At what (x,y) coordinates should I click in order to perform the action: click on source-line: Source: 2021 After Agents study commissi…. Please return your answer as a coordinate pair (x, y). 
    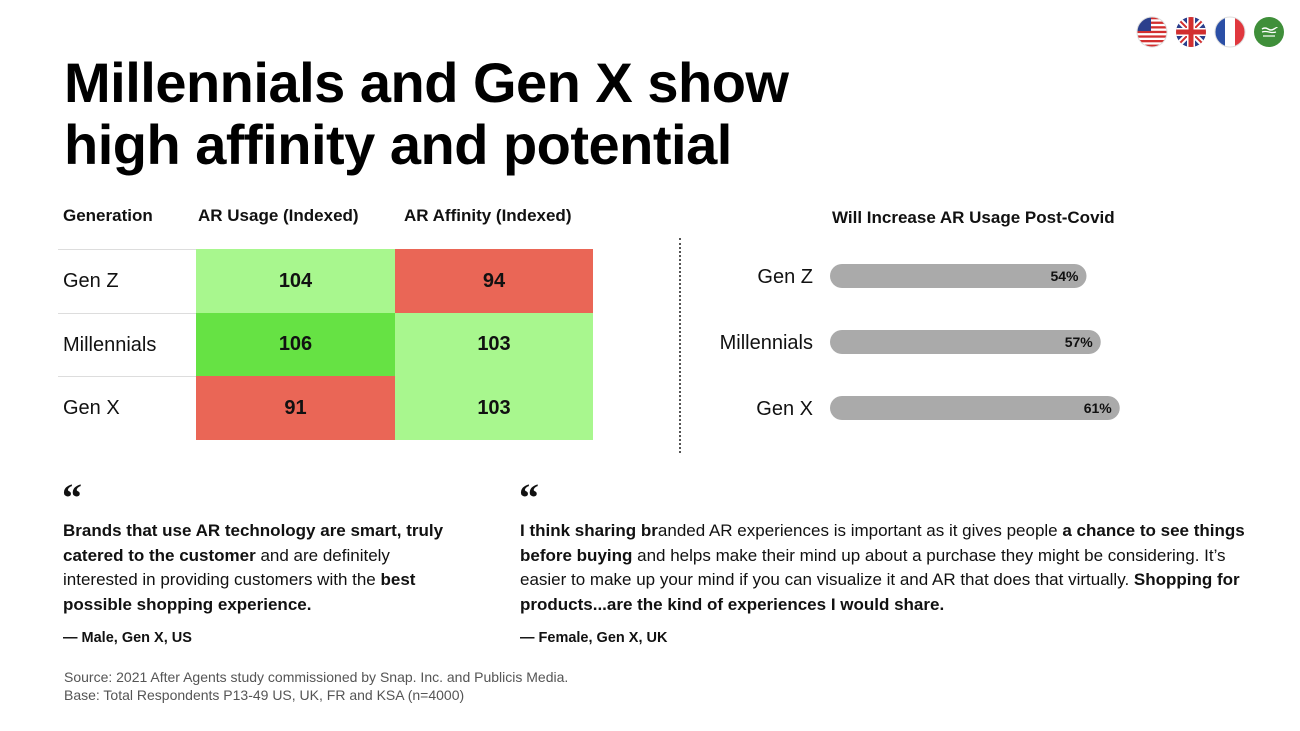
    Looking at the image, I should click on (316, 677).